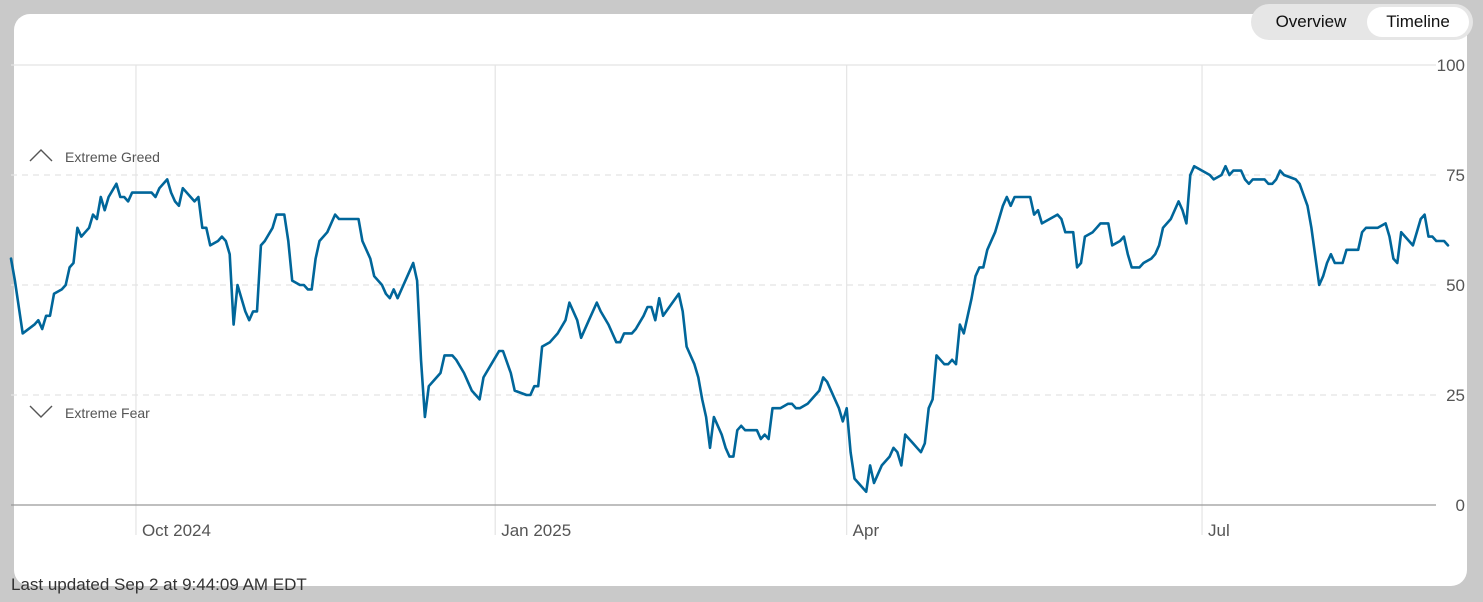  Describe the element at coordinates (536, 530) in the screenshot. I see `x-tick-label: Jan 2025` at that location.